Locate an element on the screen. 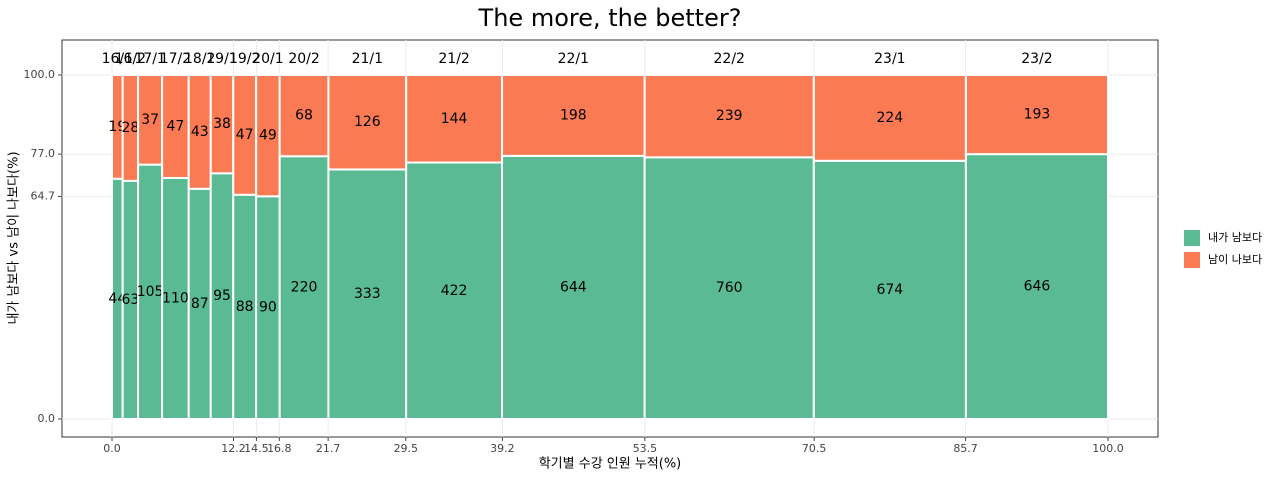 This screenshot has height=480, width=1280. y-tick-label: 0.0 is located at coordinates (47, 418).